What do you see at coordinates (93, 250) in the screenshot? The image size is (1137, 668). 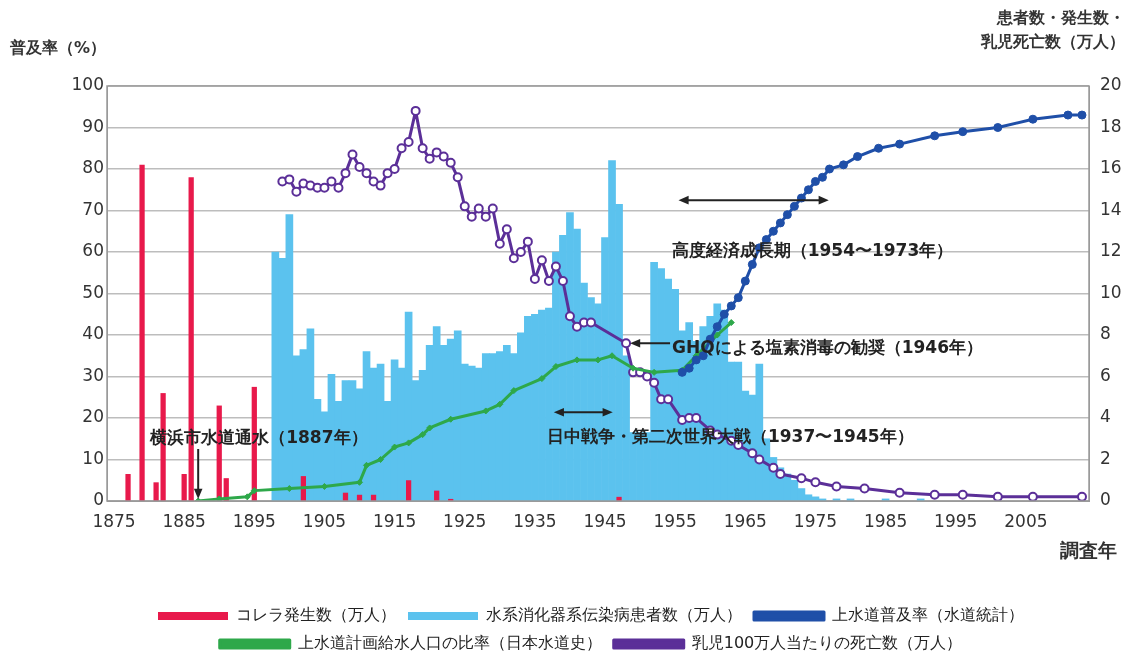 I see `y-tick-label: 60` at bounding box center [93, 250].